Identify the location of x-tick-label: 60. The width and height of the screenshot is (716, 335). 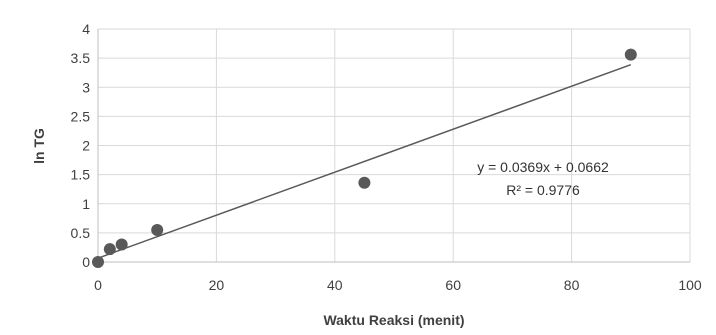
(453, 285).